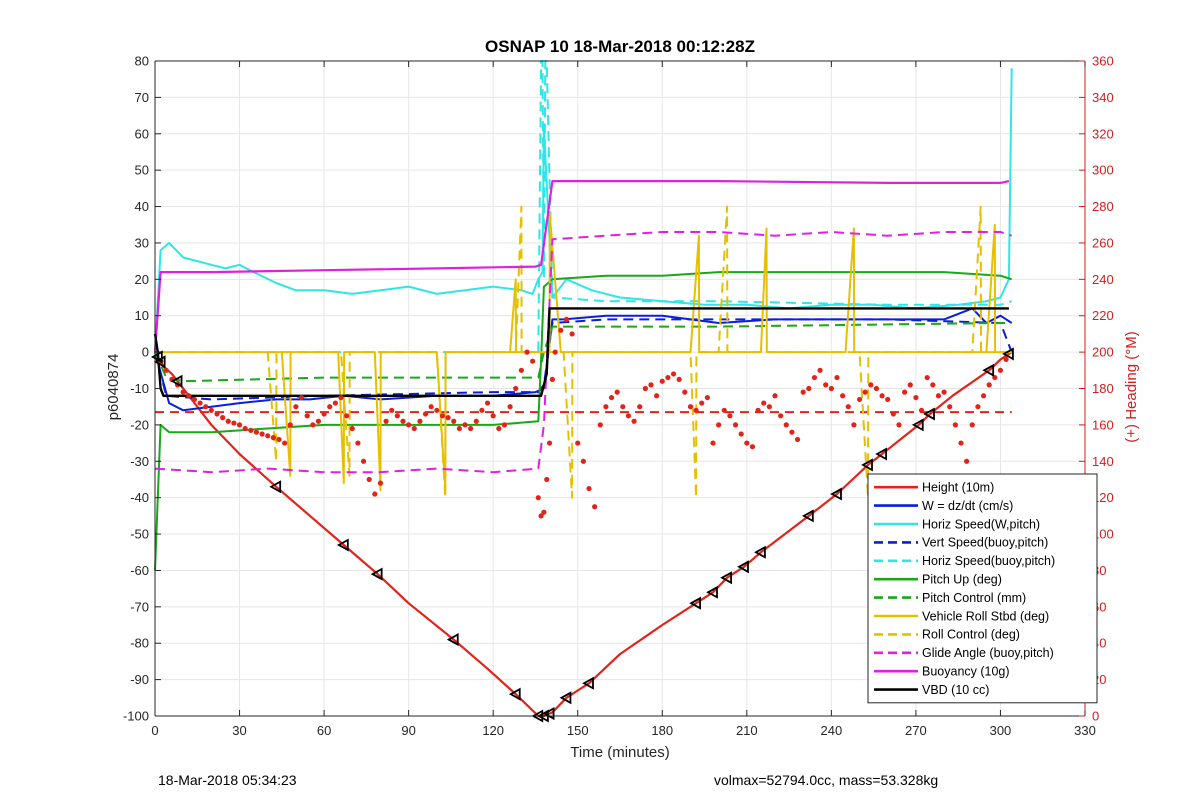 The image size is (1200, 804). What do you see at coordinates (1131, 386) in the screenshot?
I see `y2-axis-label: (+) Heading (°M)` at bounding box center [1131, 386].